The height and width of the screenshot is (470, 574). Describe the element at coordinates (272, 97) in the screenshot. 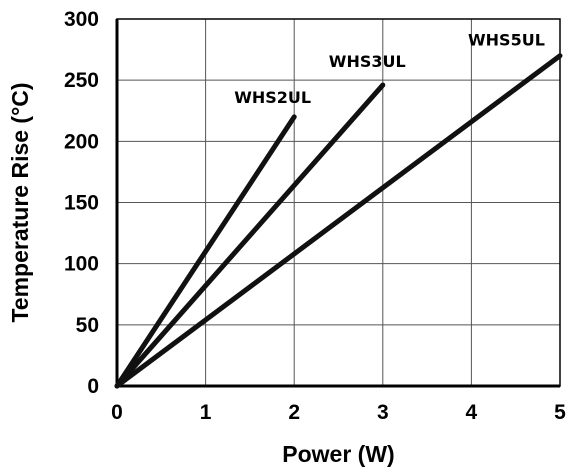

I see `series-label-whs2ul: WHS2UL` at that location.